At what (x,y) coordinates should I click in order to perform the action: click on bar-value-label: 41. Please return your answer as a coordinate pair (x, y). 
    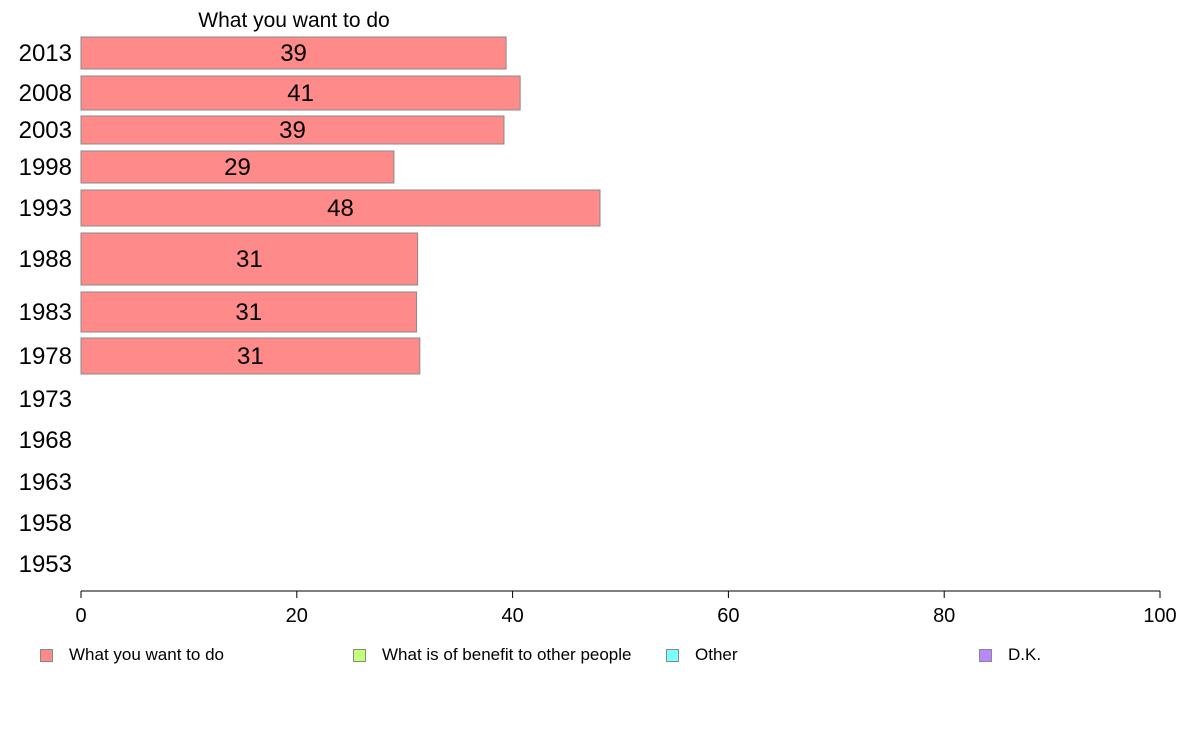
    Looking at the image, I should click on (300, 93).